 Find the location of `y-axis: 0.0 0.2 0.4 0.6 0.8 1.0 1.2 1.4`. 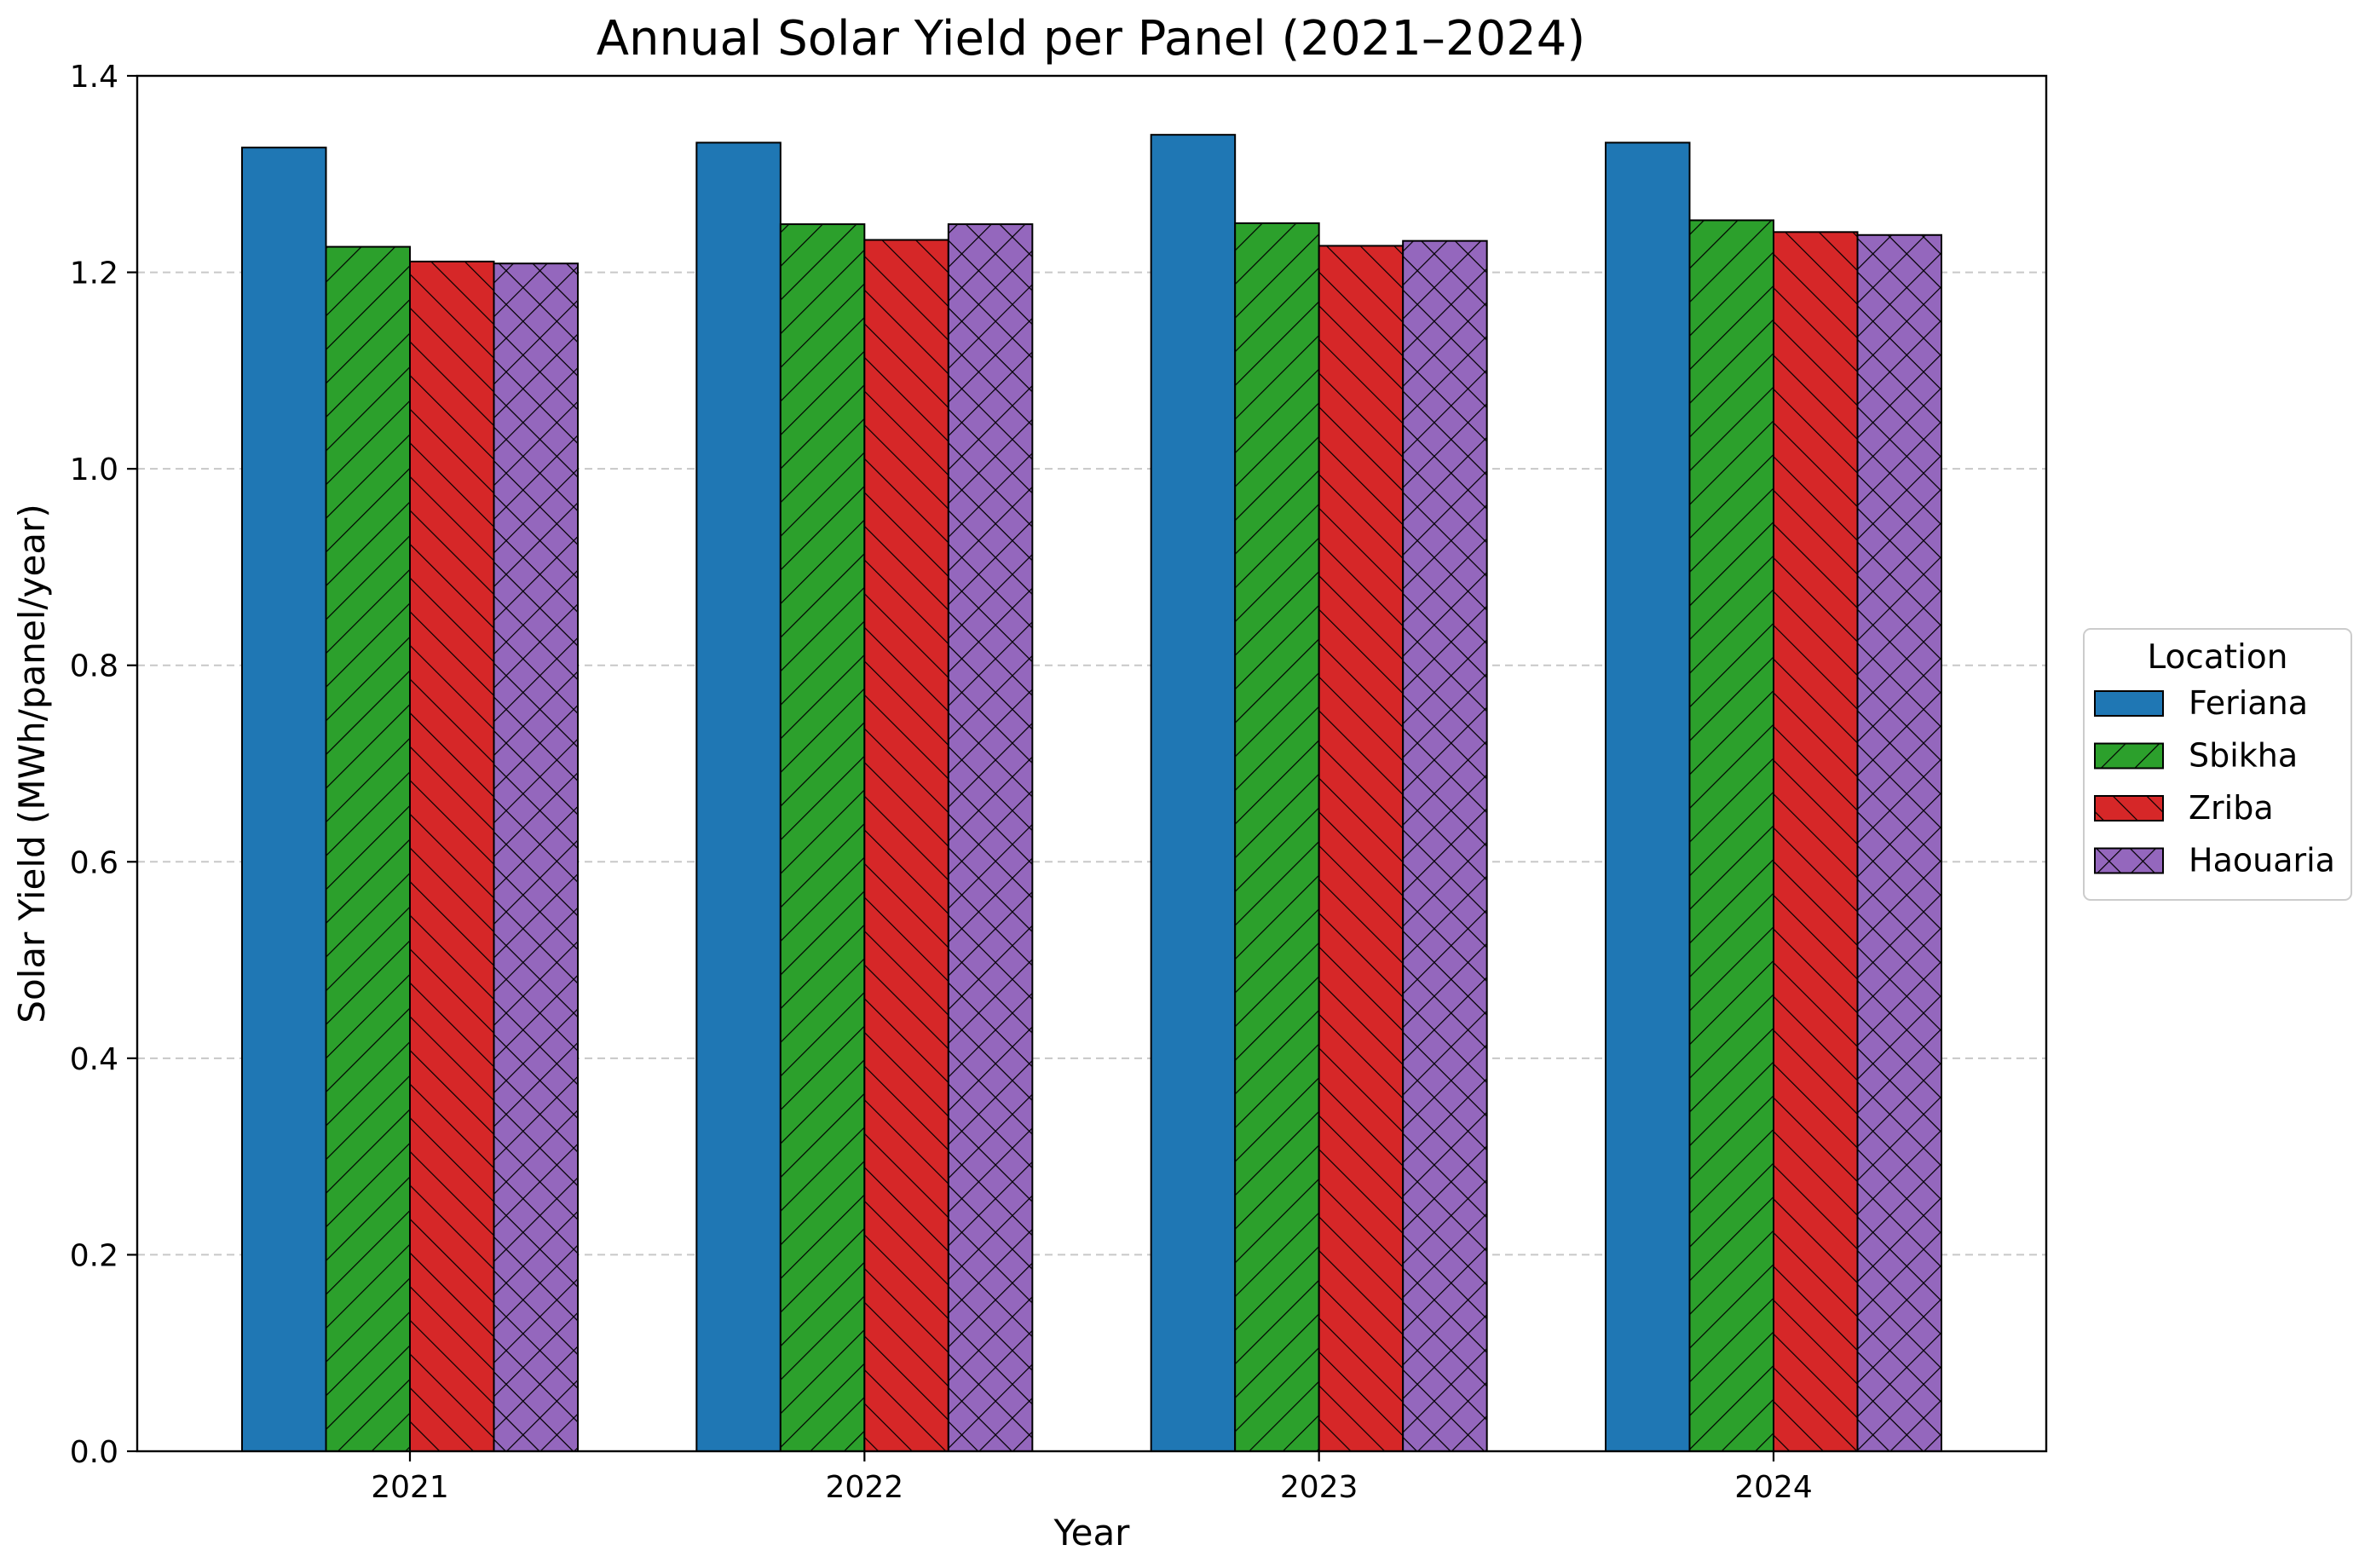

y-axis: 0.0 0.2 0.4 0.6 0.8 1.0 1.2 1.4 is located at coordinates (103, 765).